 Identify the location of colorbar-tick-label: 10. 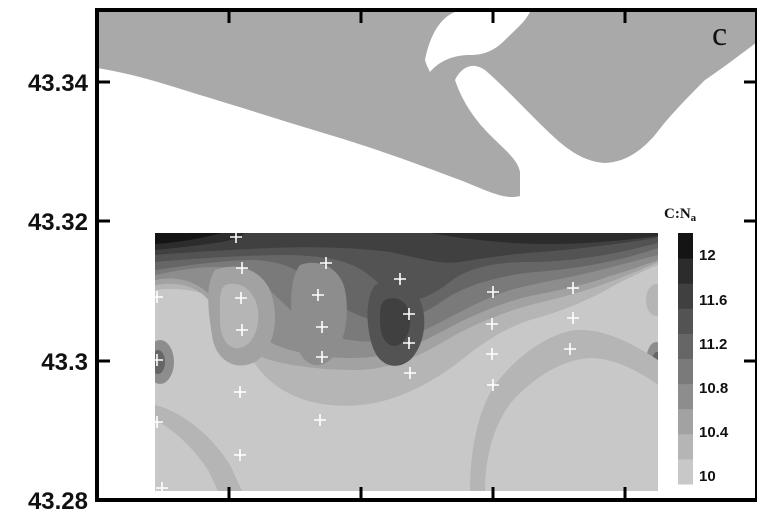
(707, 476).